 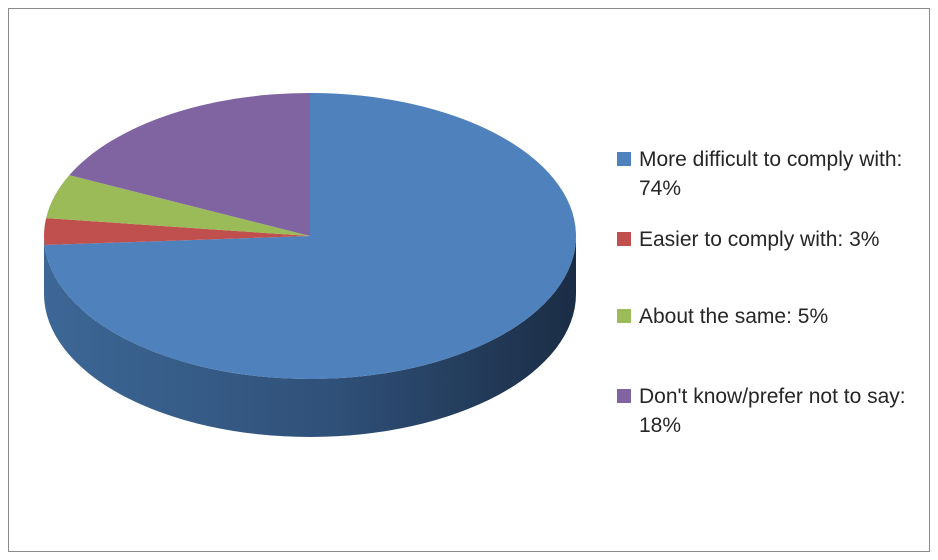 I want to click on slice-easier, so click(x=176, y=231).